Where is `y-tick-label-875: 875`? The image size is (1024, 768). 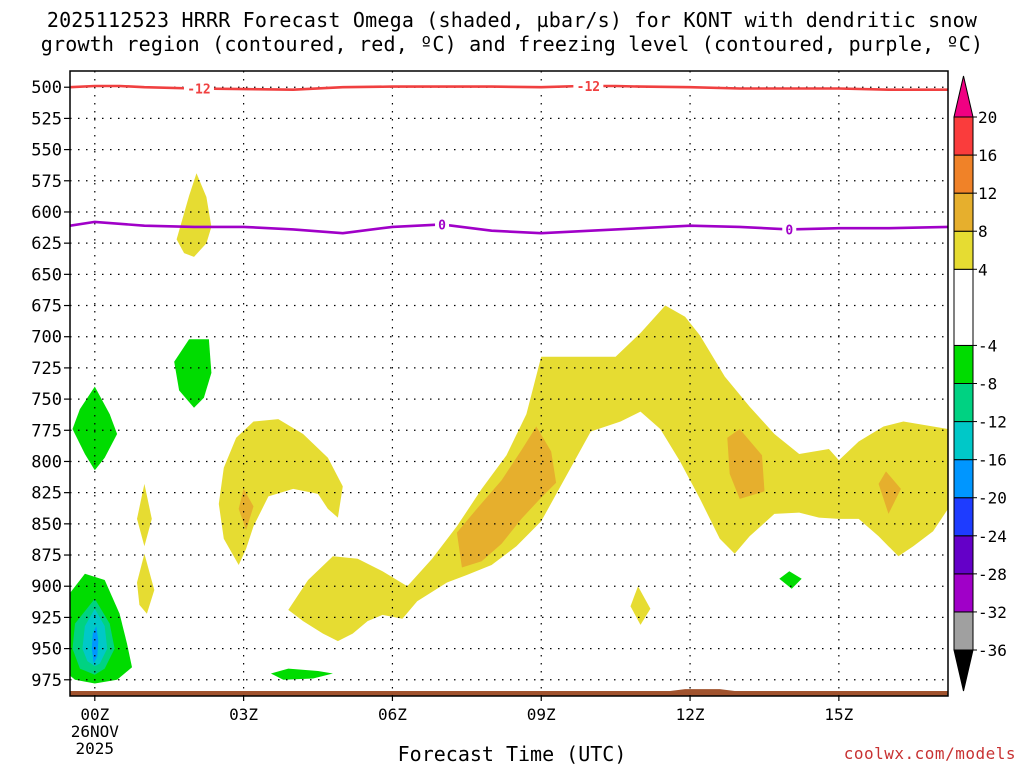 y-tick-label-875: 875 is located at coordinates (46, 556).